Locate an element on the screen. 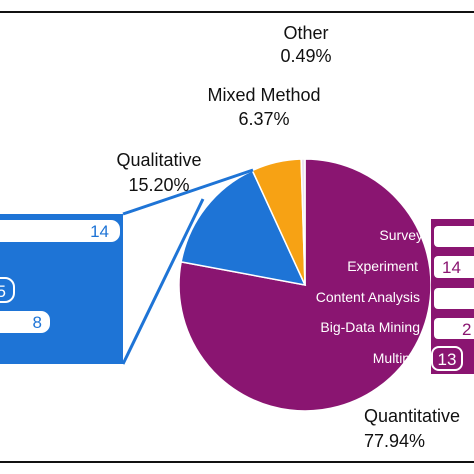 The image size is (474, 474). qualitative-label: Qualitative is located at coordinates (158, 160).